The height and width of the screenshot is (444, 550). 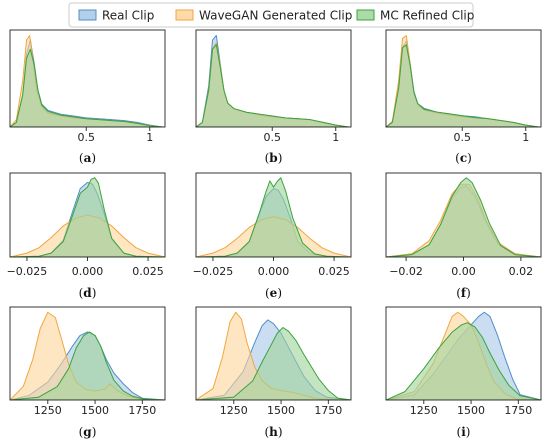 I want to click on panel-i: 1250 1500 1750 (i), so click(x=463, y=372).